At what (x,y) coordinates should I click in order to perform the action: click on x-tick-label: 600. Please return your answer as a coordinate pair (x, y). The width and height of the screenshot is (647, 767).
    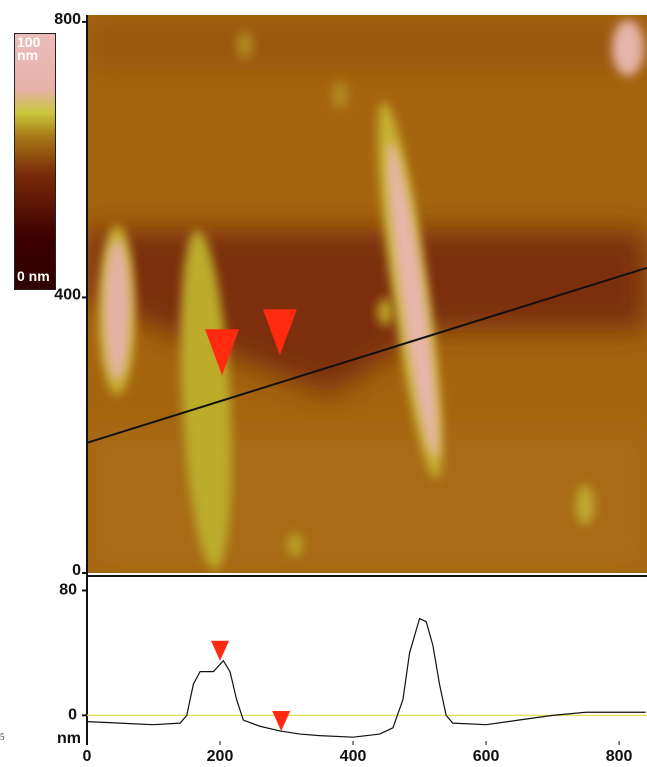
    Looking at the image, I should click on (486, 756).